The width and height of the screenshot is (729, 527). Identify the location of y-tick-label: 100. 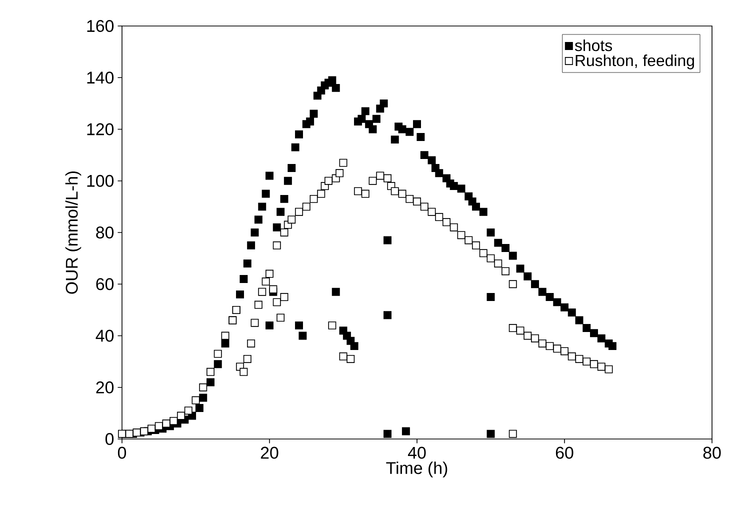
(100, 180).